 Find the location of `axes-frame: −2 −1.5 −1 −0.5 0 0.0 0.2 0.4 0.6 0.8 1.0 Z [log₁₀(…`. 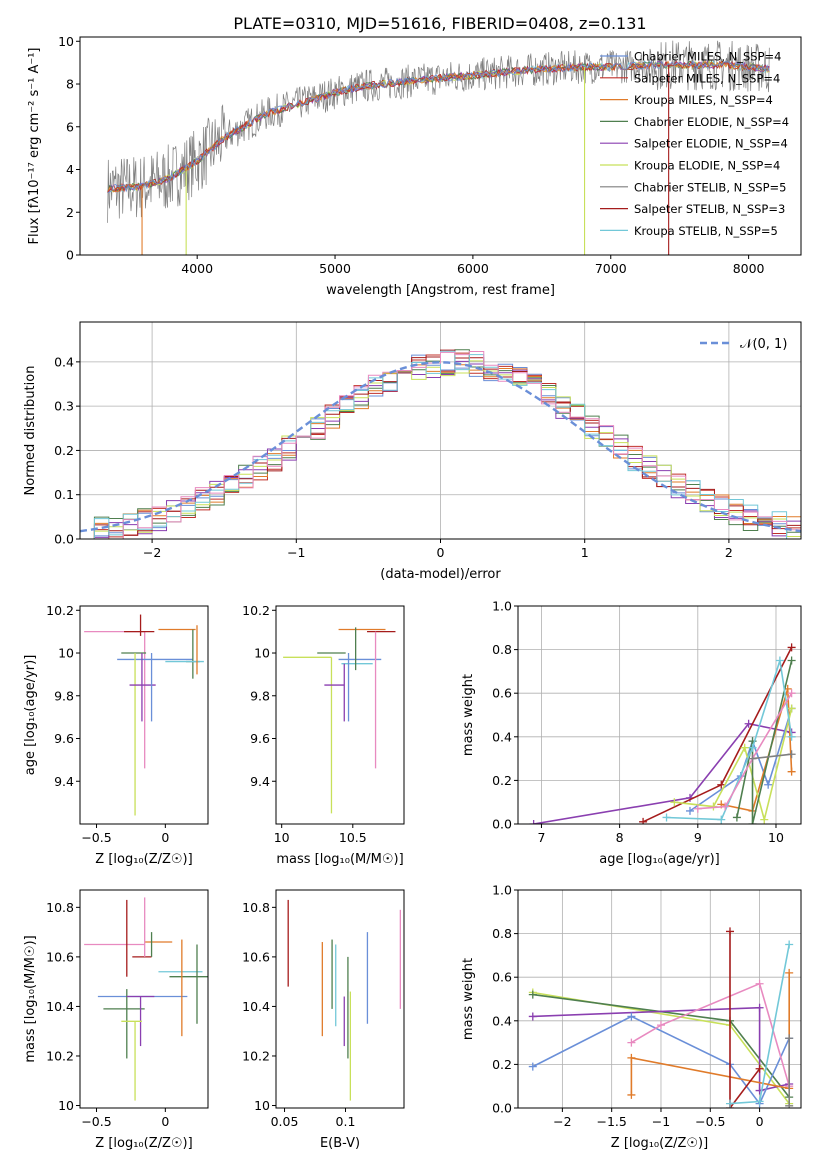

axes-frame: −2 −1.5 −1 −0.5 0 0.0 0.2 0.4 0.6 0.8 1.0 Z [log₁₀(… is located at coordinates (631, 1017).